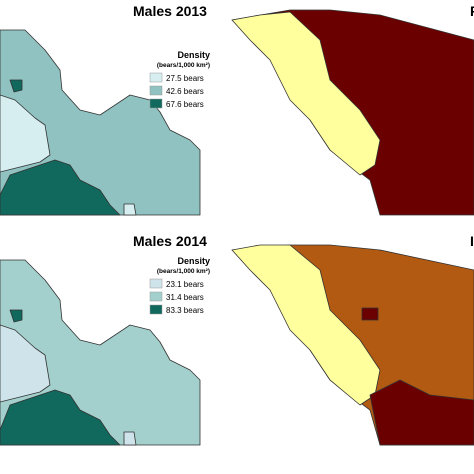  Describe the element at coordinates (472, 11) in the screenshot. I see `panel-title: F` at that location.